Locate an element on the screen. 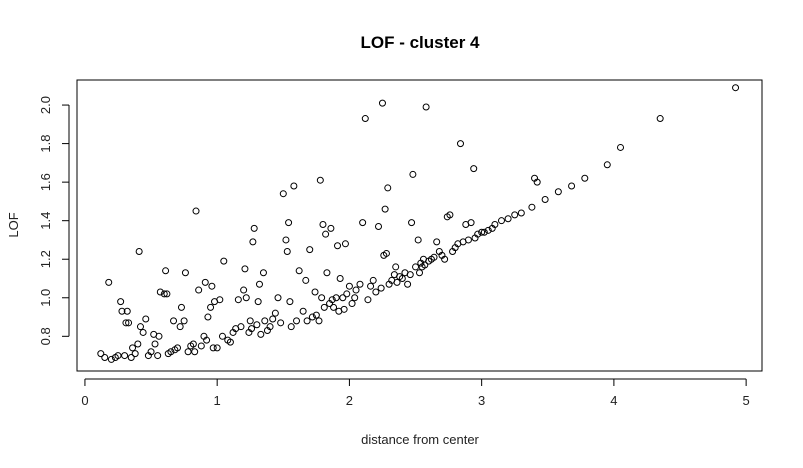 This screenshot has width=803, height=468. y-tick-label: 1.0 is located at coordinates (45, 298).